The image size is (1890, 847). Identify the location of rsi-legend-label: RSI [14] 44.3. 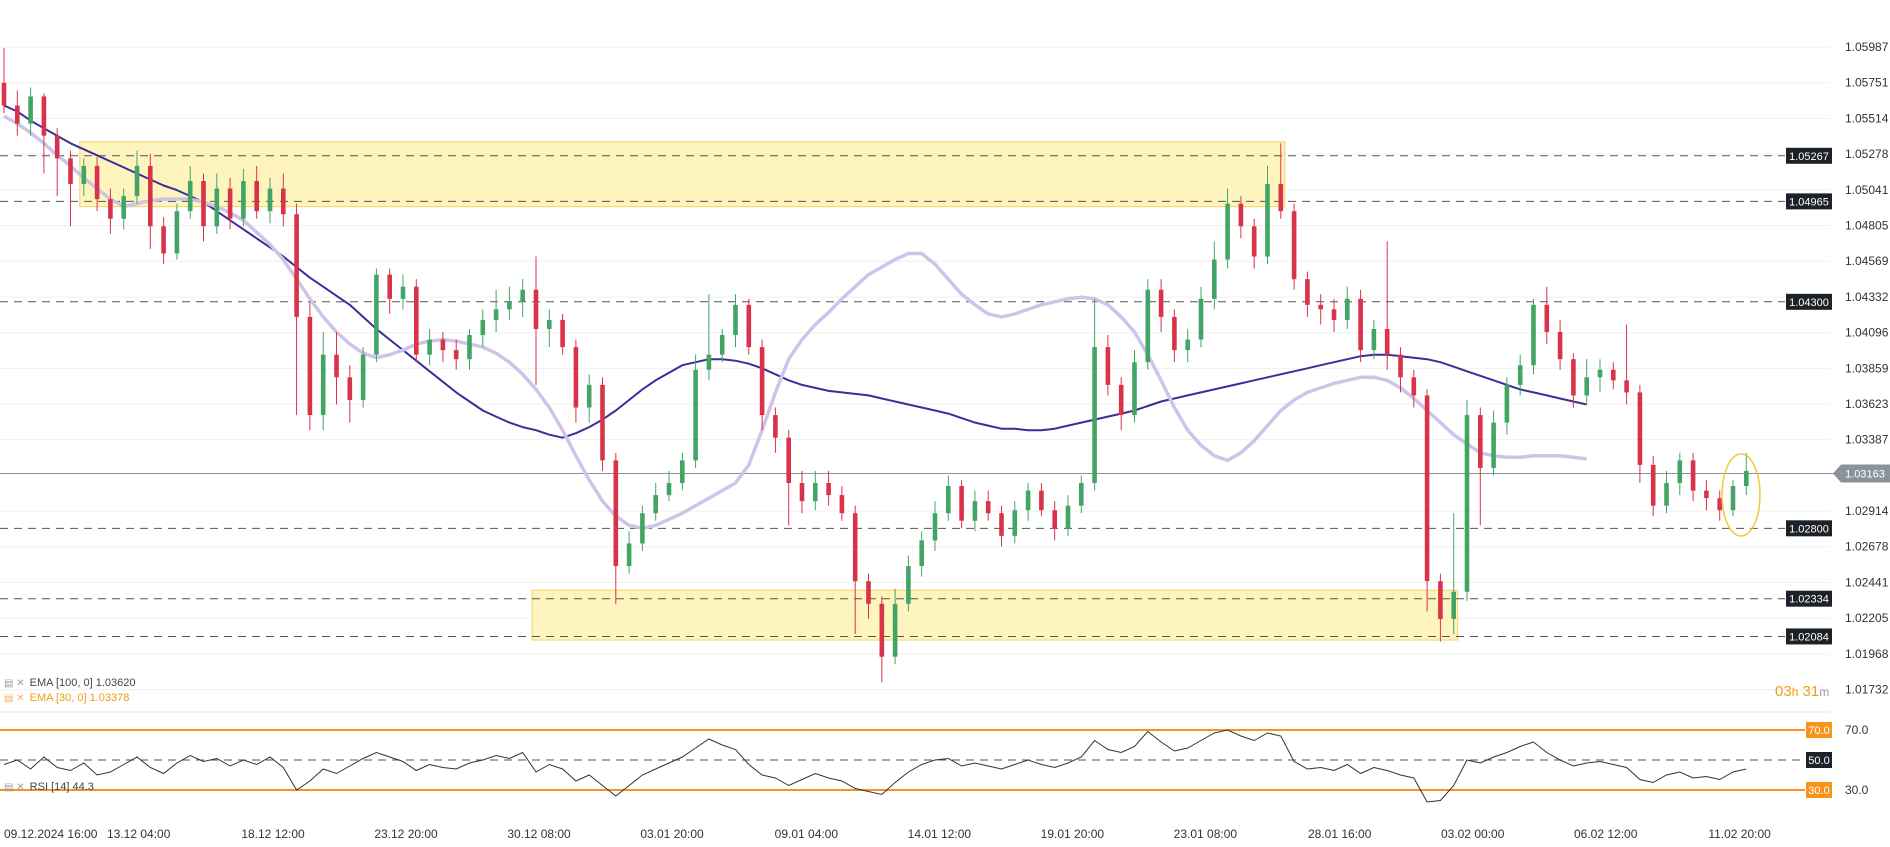
(61, 787).